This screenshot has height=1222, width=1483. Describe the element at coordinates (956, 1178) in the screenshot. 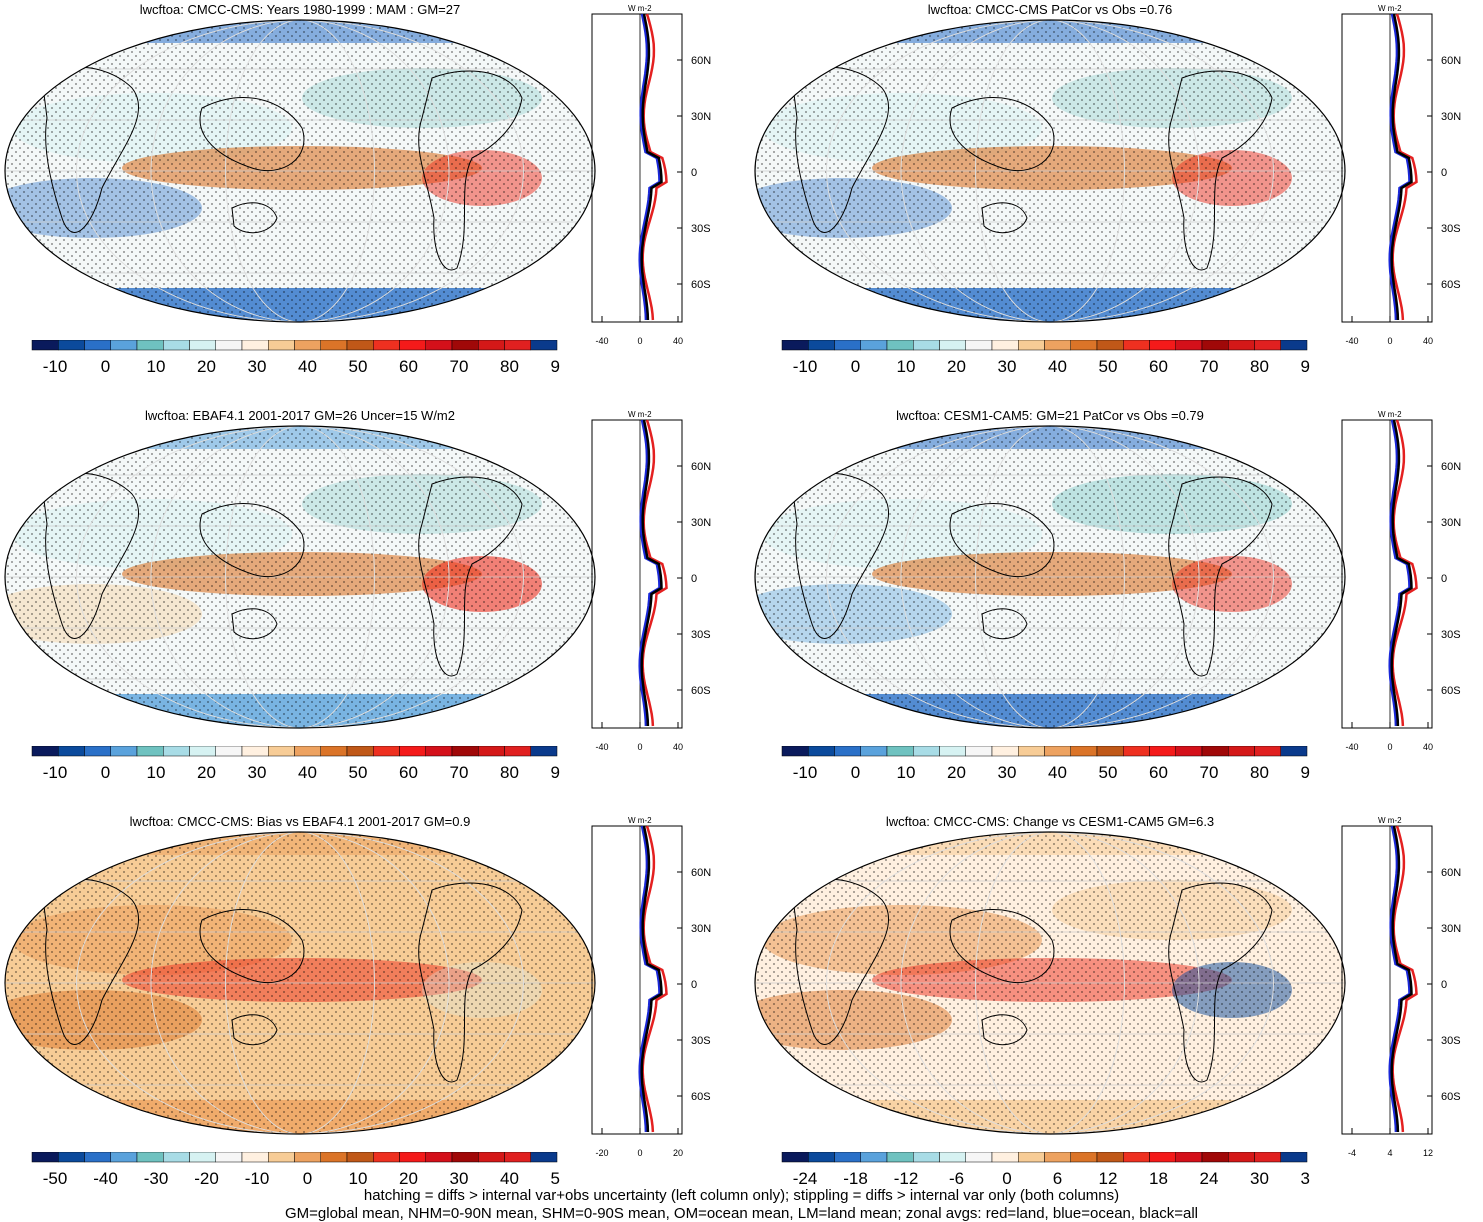

I see `colorbar-tick-label: -6` at that location.